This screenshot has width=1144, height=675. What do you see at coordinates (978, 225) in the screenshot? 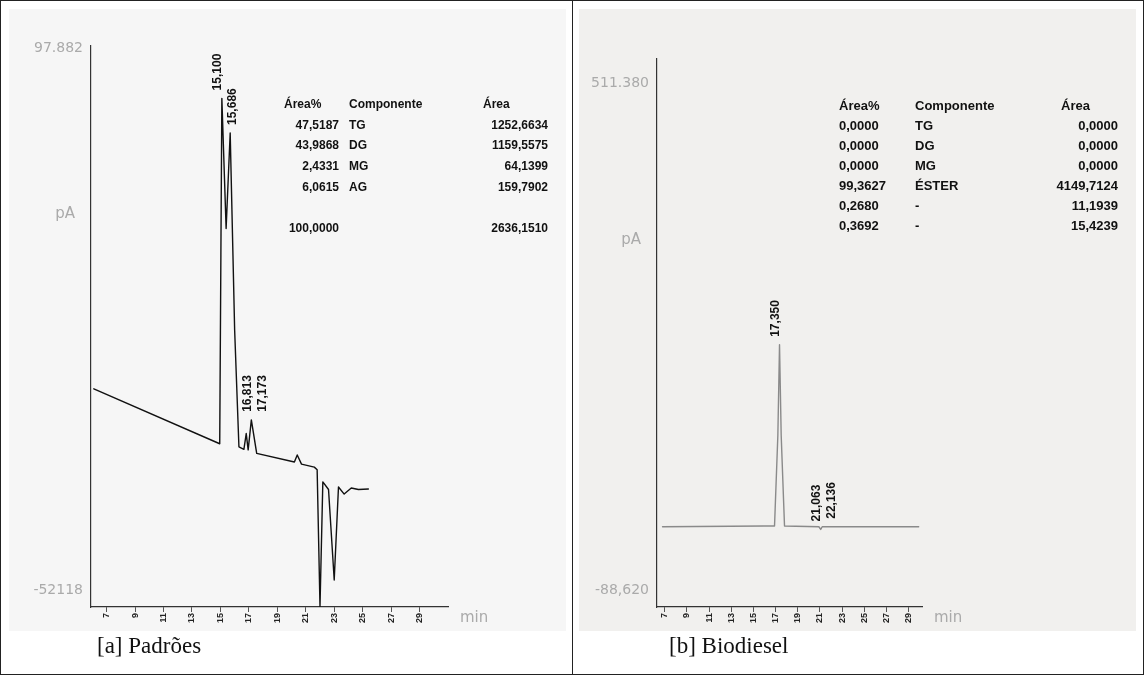
I see `text: 0,3692 - 15,4239` at bounding box center [978, 225].